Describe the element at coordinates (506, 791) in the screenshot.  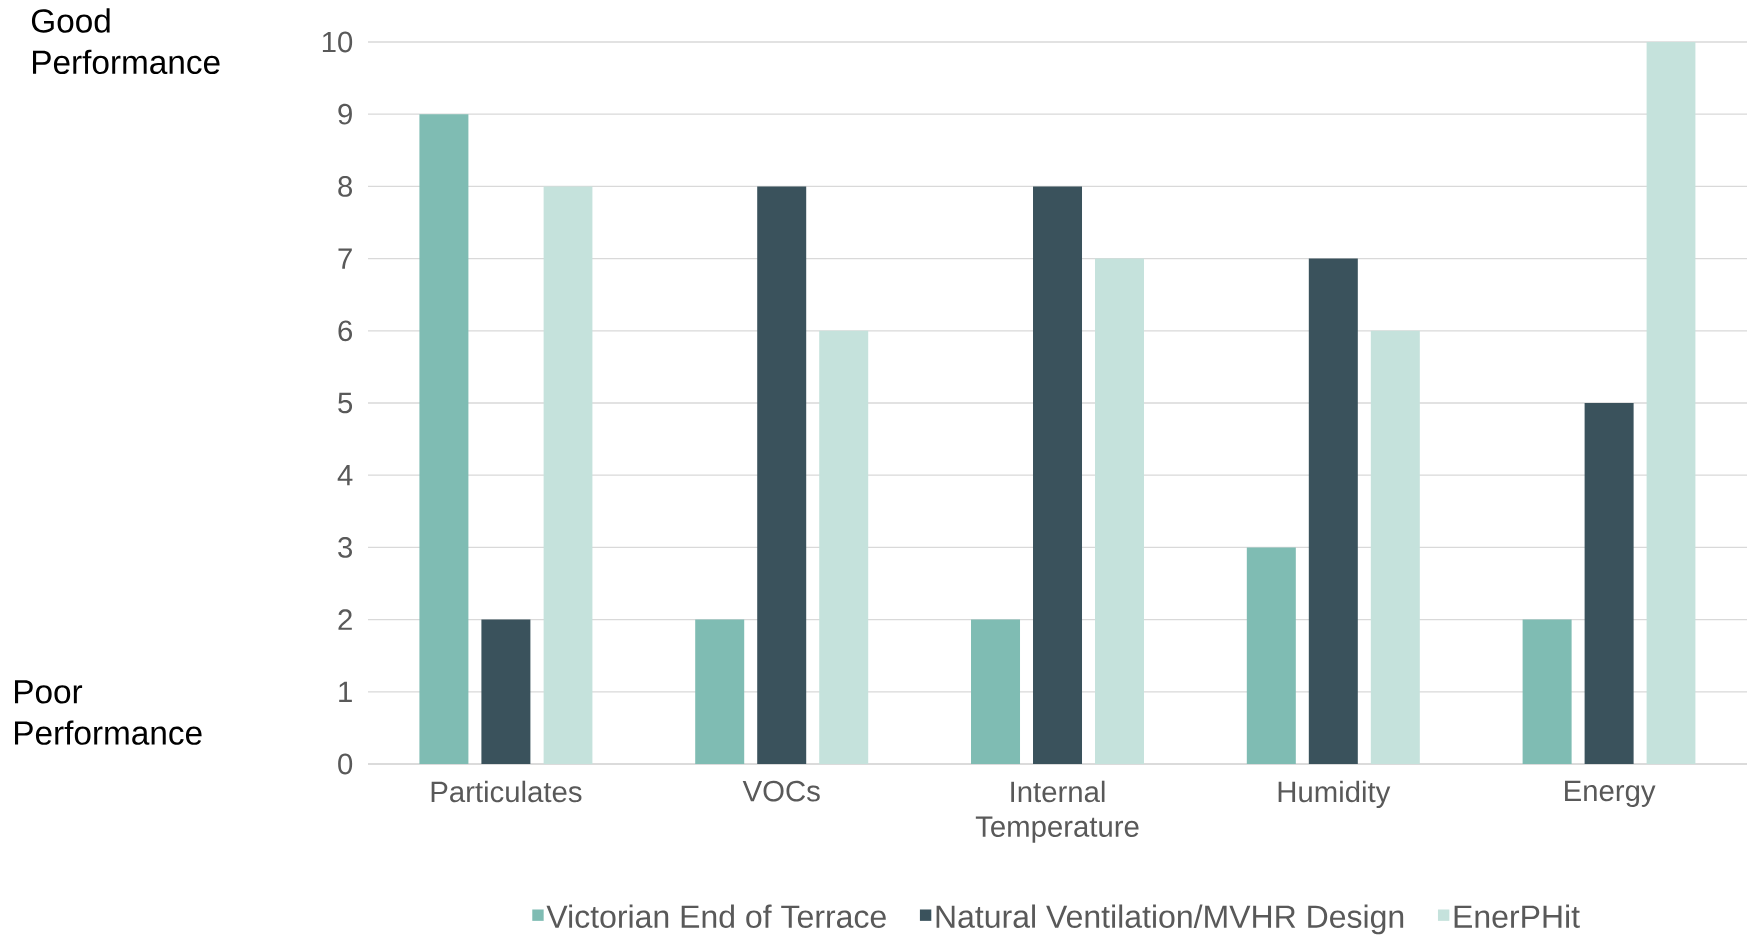
I see `x-tick-label: Particulates` at that location.